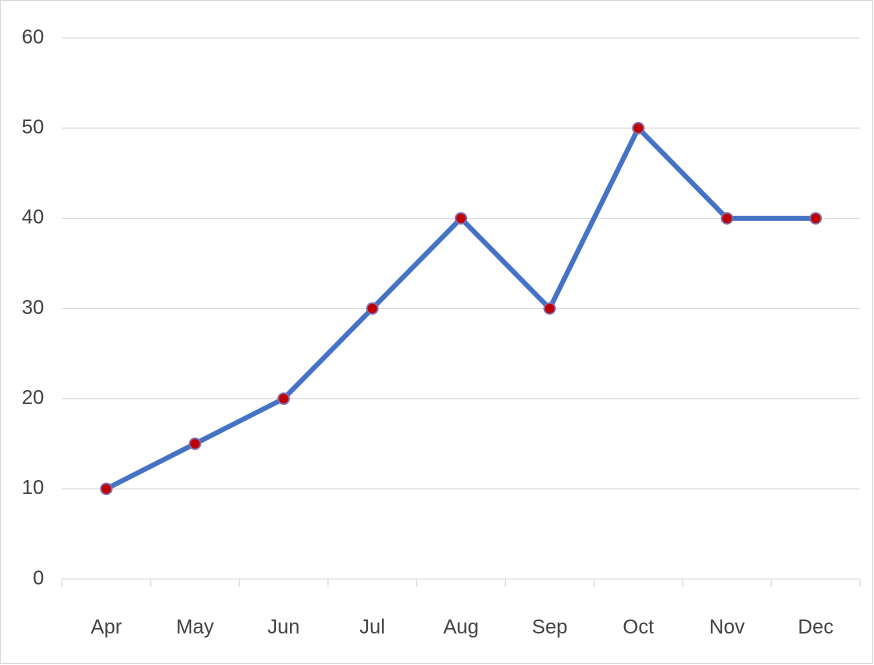 The image size is (874, 665). Describe the element at coordinates (195, 627) in the screenshot. I see `x-tick-label: May` at that location.